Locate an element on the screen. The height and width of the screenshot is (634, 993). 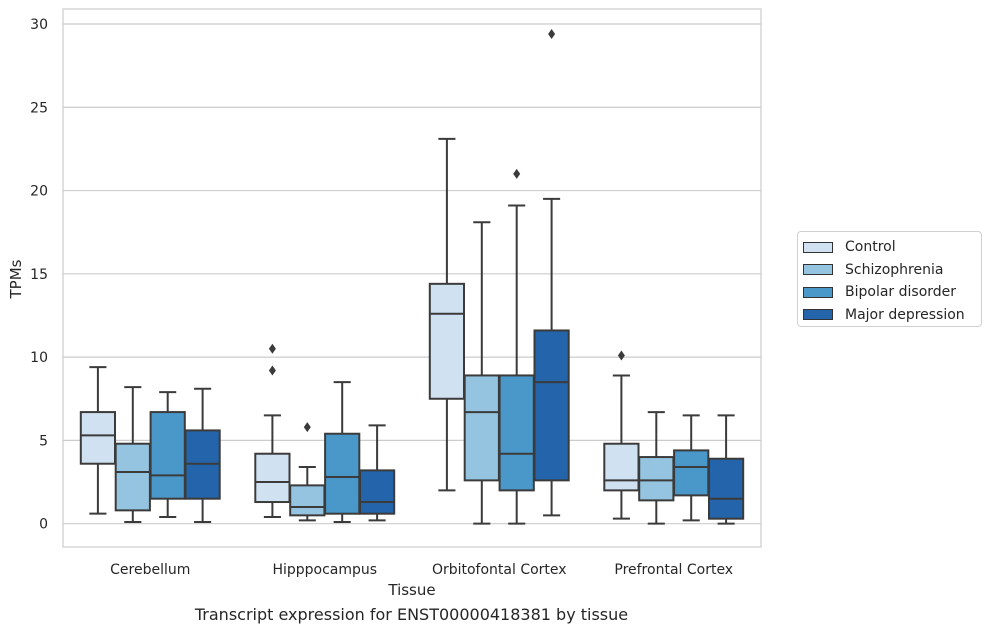
legend-label-schizophrenia: Schizophrenia is located at coordinates (894, 269).